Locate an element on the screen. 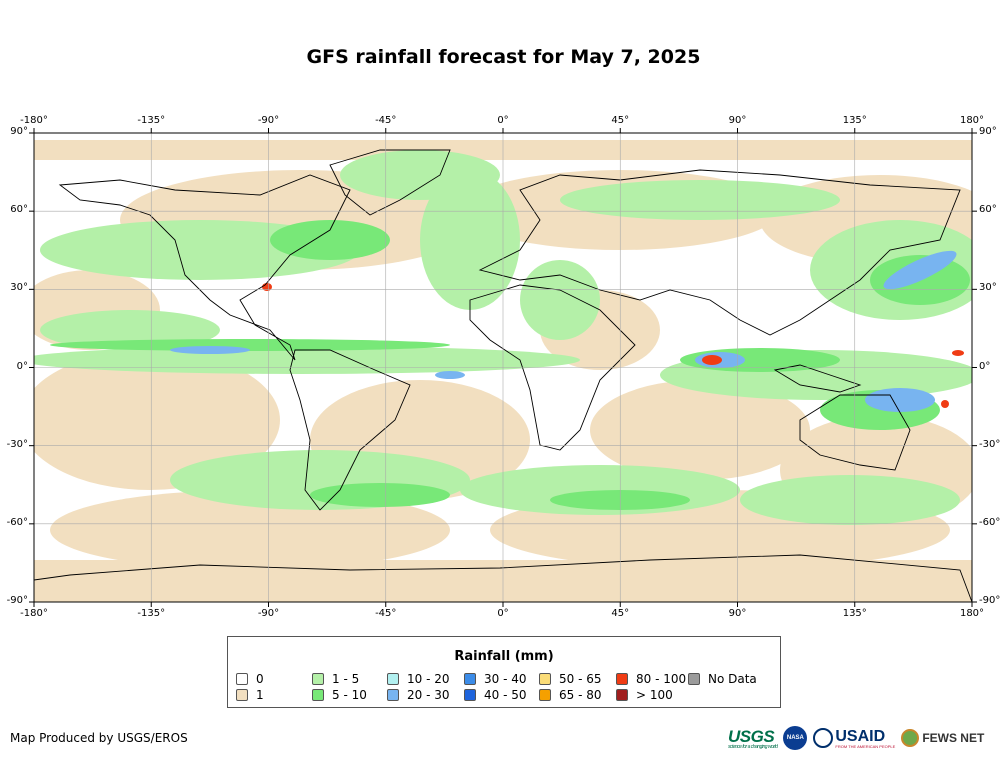  legend-label: > 100 is located at coordinates (654, 695).